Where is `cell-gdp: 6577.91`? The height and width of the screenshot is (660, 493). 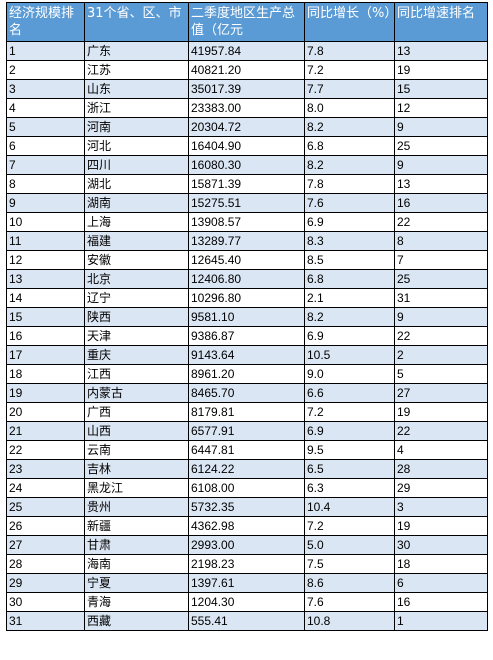 cell-gdp: 6577.91 is located at coordinates (246, 431).